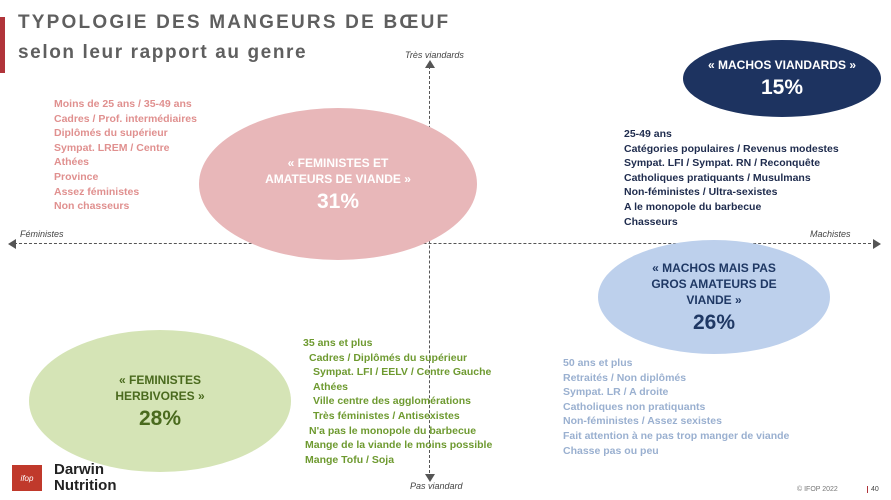  I want to click on trait-item: Catholiques non pratiquants, so click(634, 406).